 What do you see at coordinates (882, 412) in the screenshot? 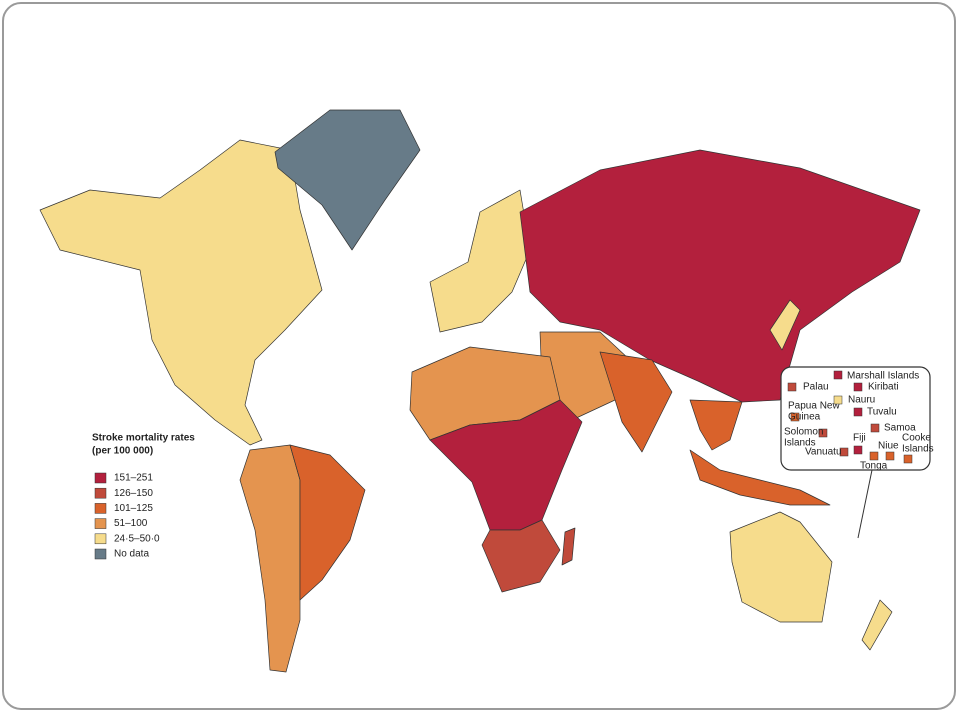
I see `island-label: Tuvalu` at bounding box center [882, 412].